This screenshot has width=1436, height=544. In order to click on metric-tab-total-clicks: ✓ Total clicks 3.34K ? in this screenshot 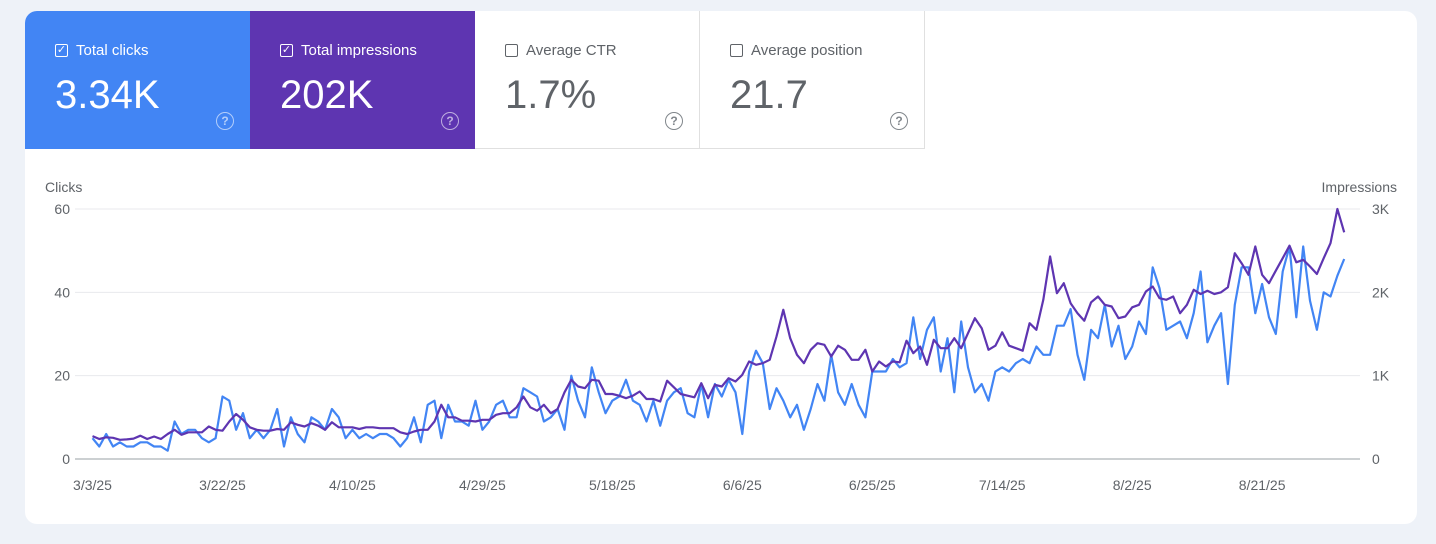, I will do `click(137, 80)`.